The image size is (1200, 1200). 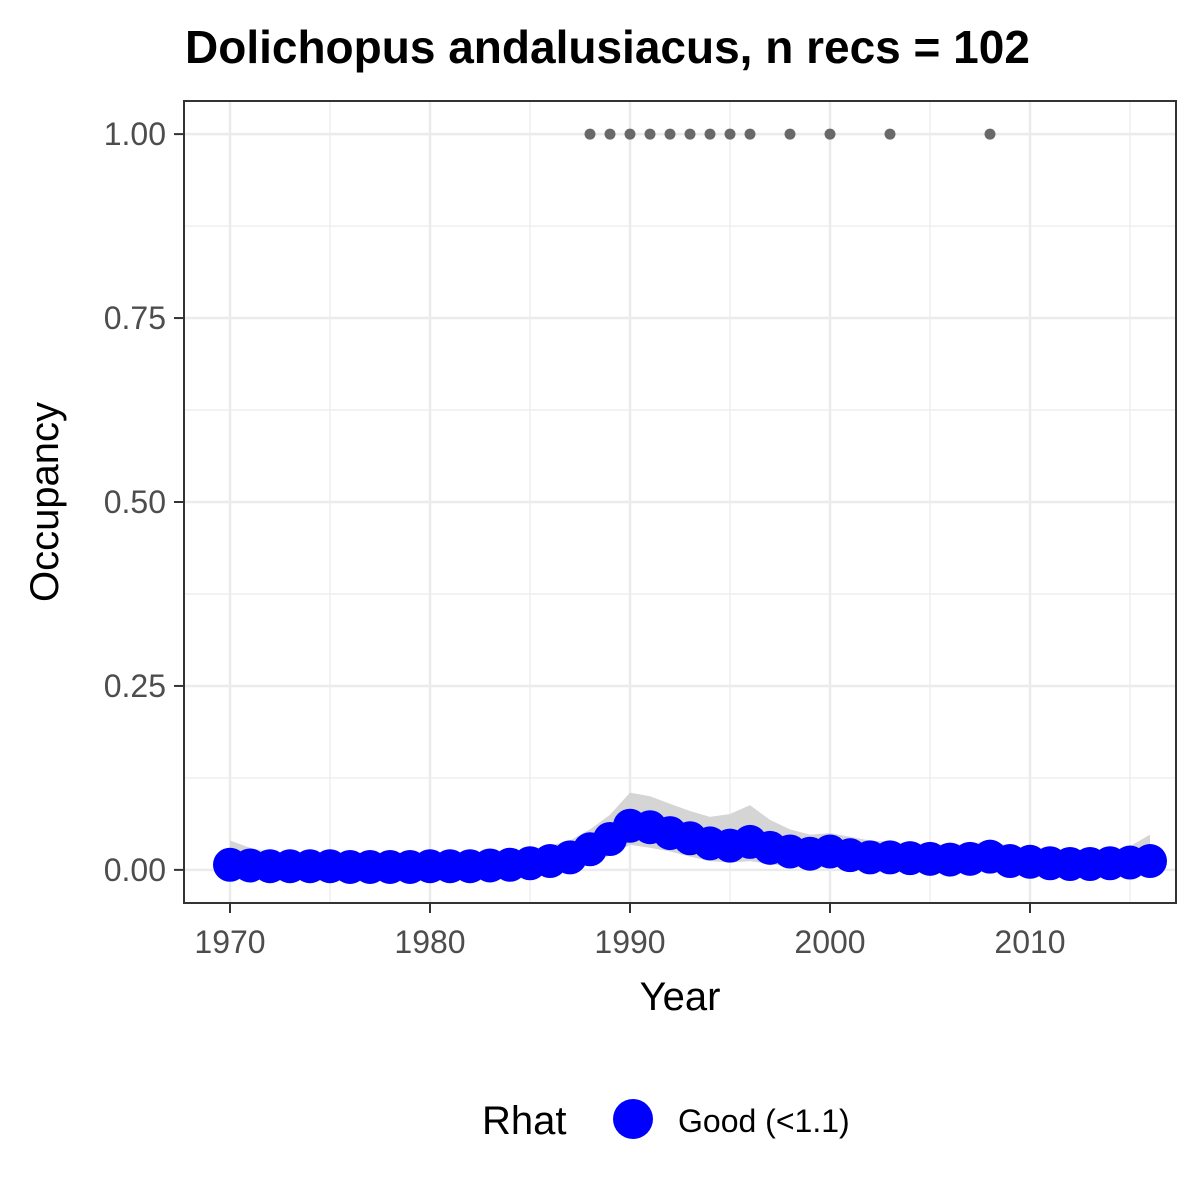 What do you see at coordinates (680, 997) in the screenshot?
I see `x-axis-label: Year` at bounding box center [680, 997].